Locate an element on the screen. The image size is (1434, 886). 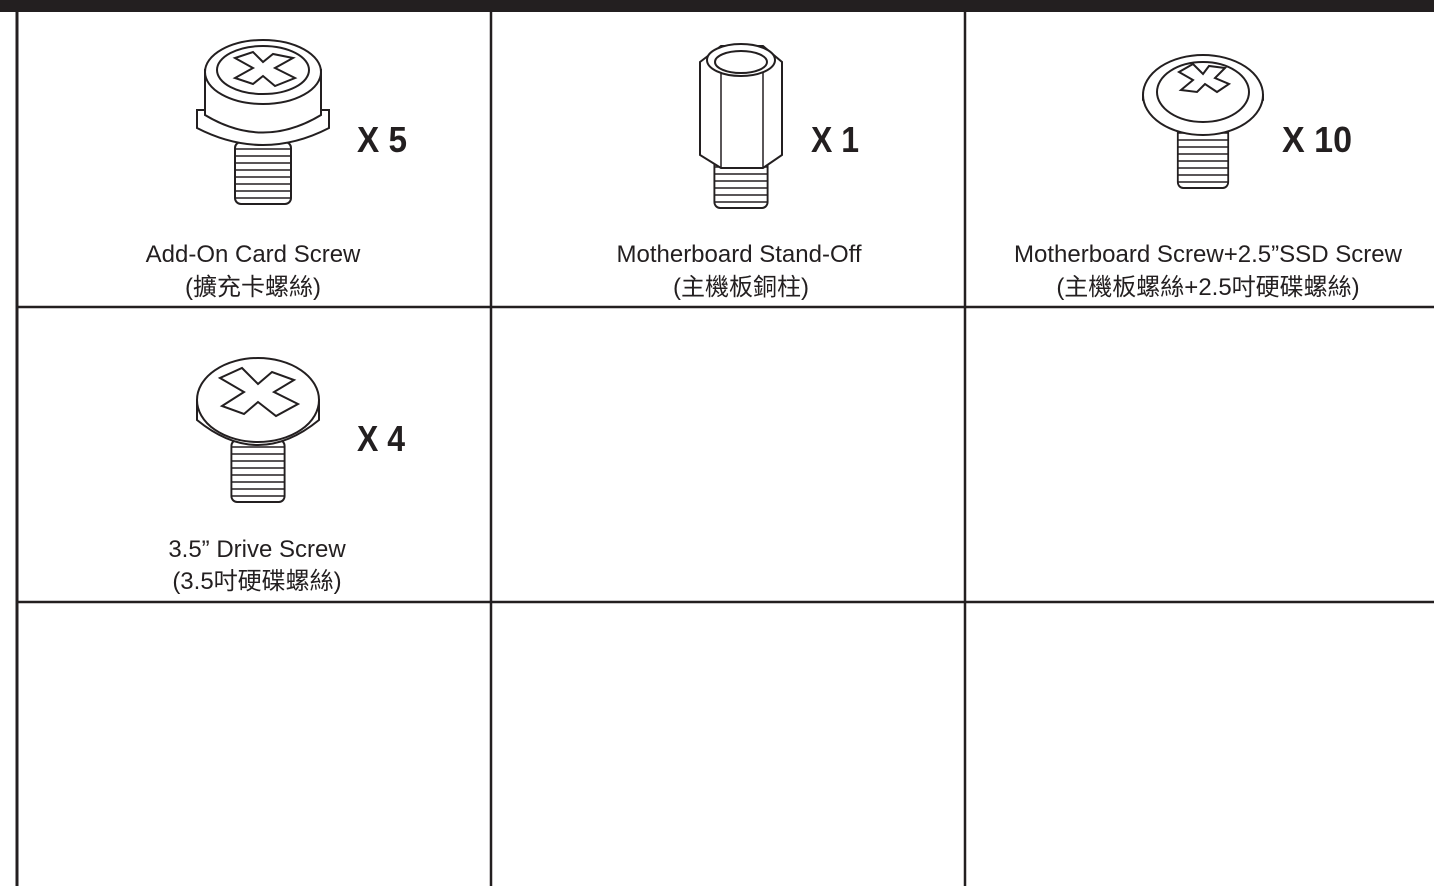
item-name: Add-On Card Screw is located at coordinates (253, 254).